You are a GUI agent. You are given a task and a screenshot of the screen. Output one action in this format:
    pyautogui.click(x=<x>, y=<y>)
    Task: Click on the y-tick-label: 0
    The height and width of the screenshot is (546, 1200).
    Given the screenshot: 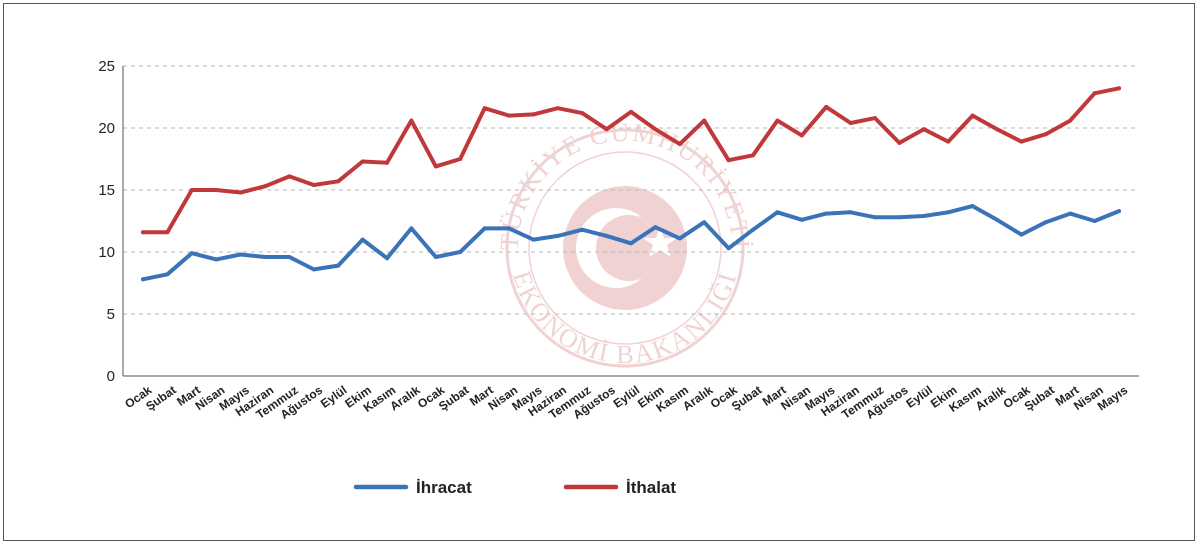 What is the action you would take?
    pyautogui.click(x=111, y=376)
    